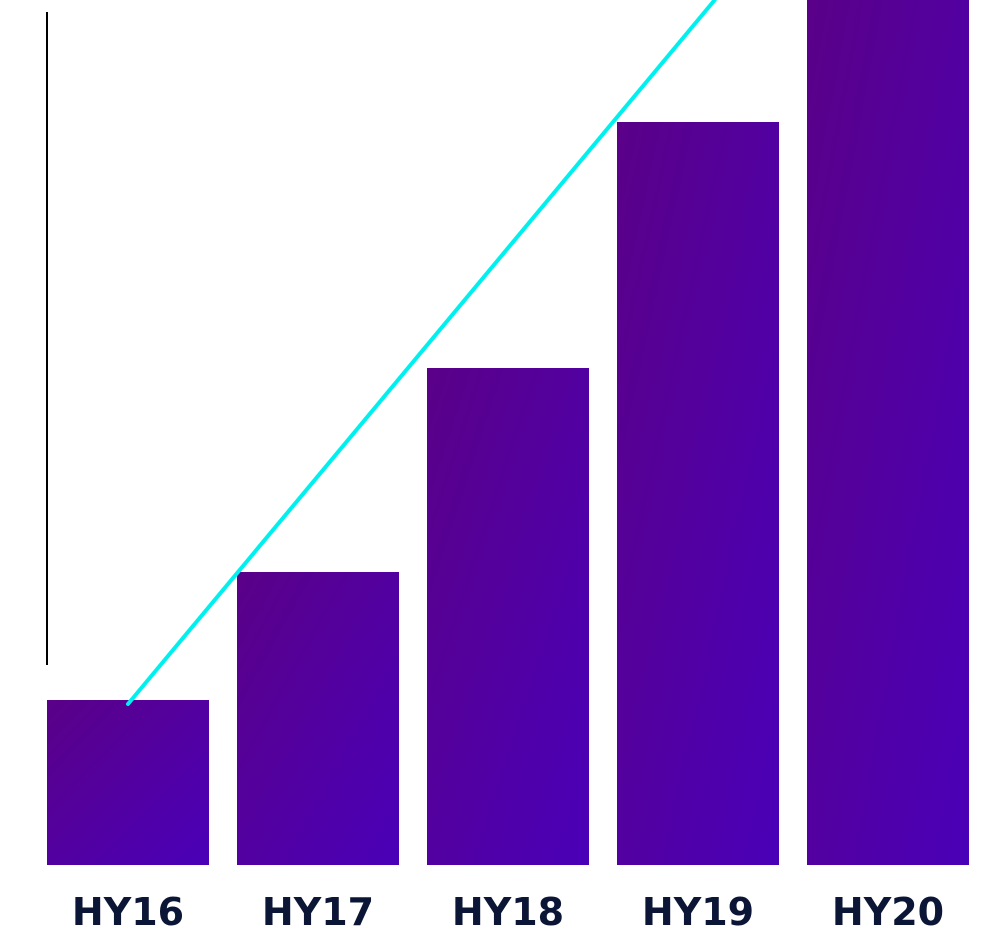  What do you see at coordinates (318, 912) in the screenshot?
I see `x-tick-label-hy17: HY17` at bounding box center [318, 912].